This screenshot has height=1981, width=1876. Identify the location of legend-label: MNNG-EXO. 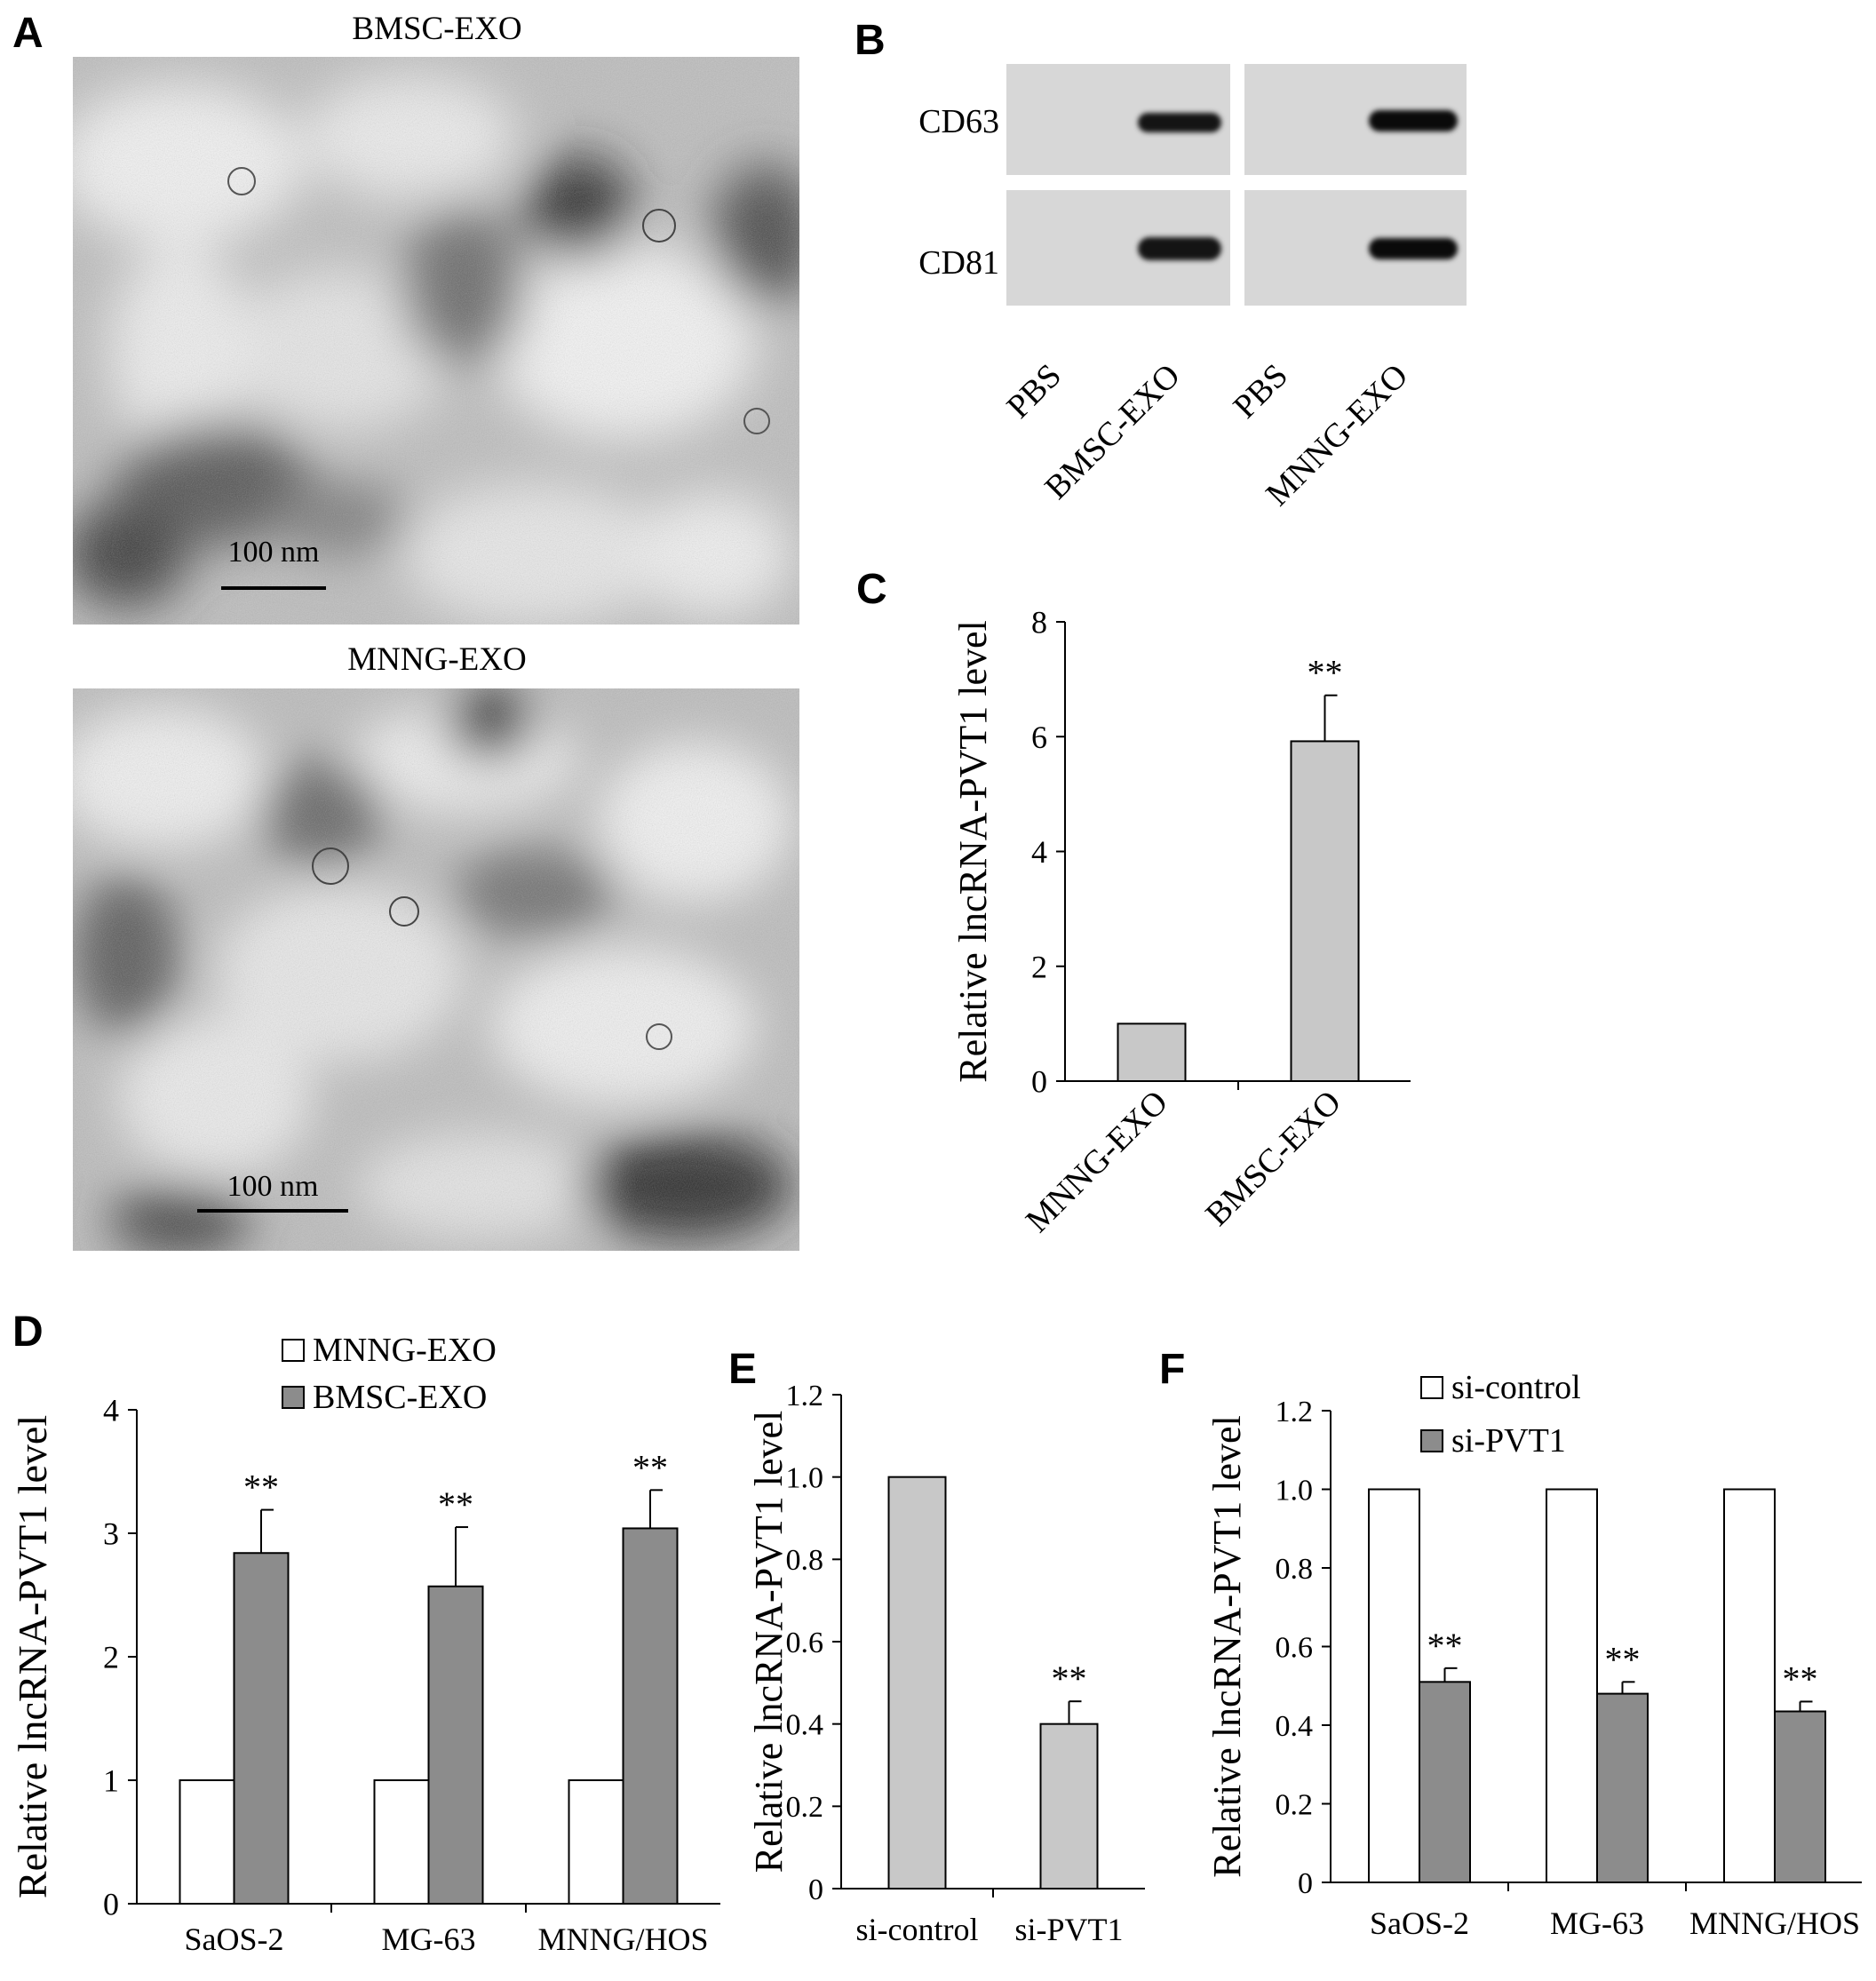
(405, 1350).